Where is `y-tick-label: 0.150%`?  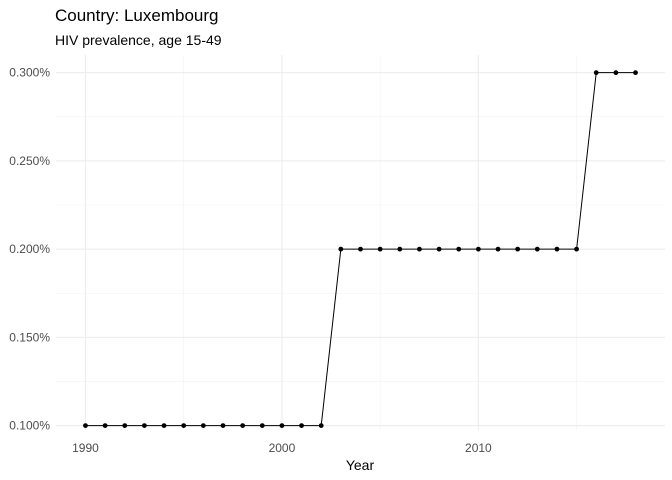 y-tick-label: 0.150% is located at coordinates (29, 337).